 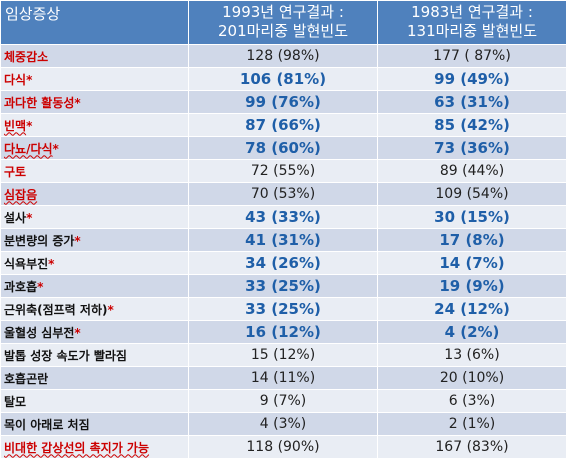 I want to click on table-row: 과다한 활동성* 99 (76%) 63 (31%), so click(x=283, y=102).